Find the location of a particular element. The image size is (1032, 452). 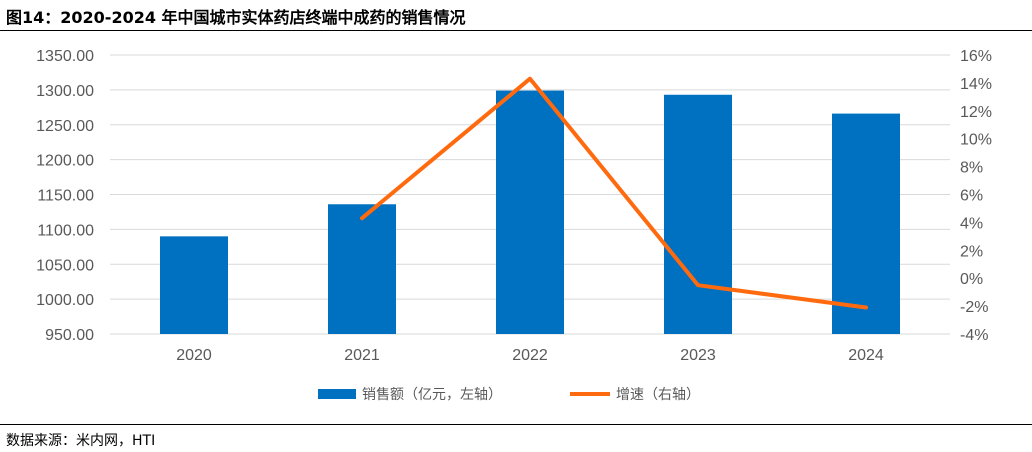

right-tick-label: -4% is located at coordinates (974, 335).